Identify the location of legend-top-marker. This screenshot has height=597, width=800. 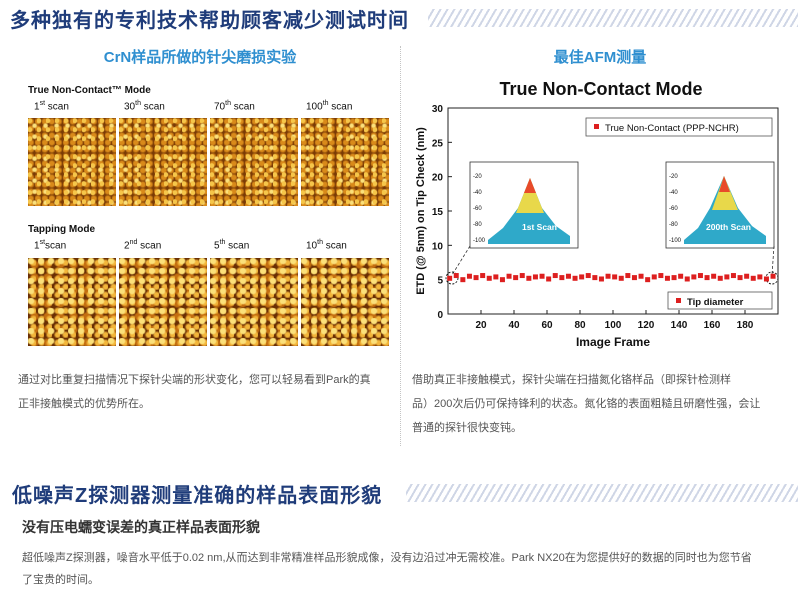
(596, 126).